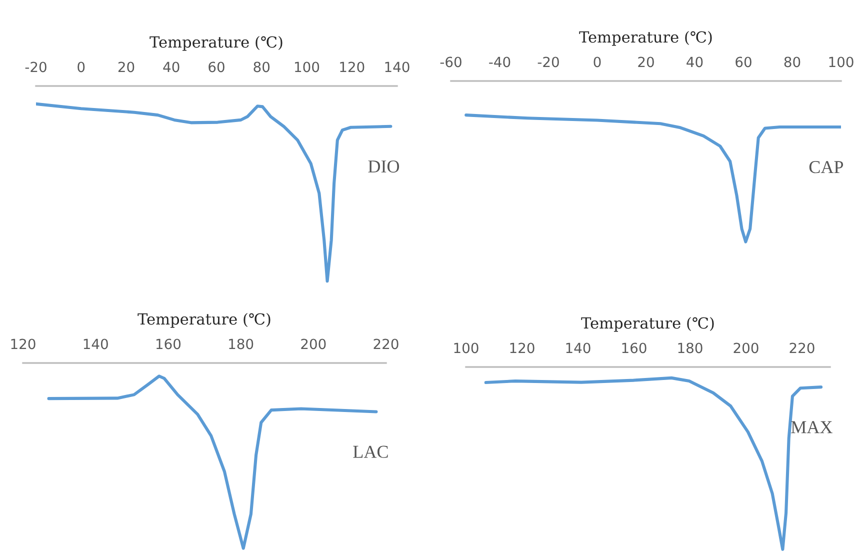 The image size is (854, 554). Describe the element at coordinates (811, 427) in the screenshot. I see `series-label: MAX` at that location.